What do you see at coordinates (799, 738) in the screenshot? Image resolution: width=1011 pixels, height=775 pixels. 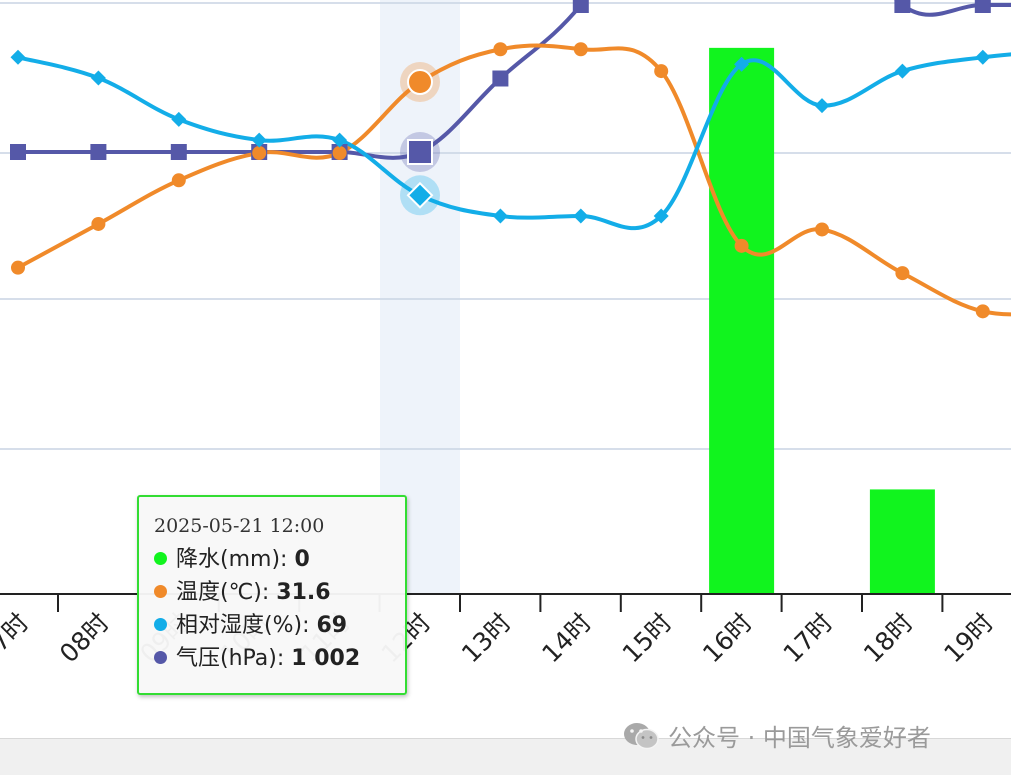 I see `watermark-text: 公众号 · 中国气象爱好者` at bounding box center [799, 738].